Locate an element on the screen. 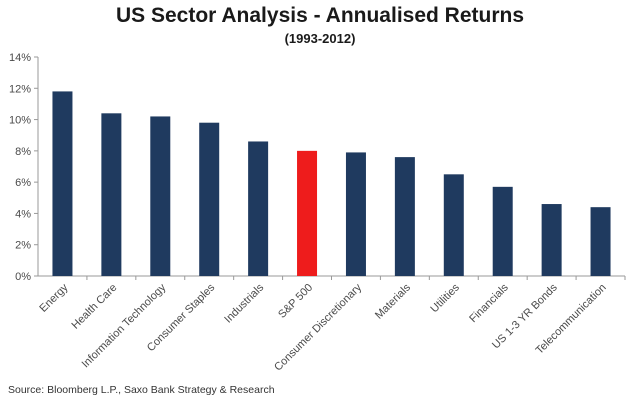 This screenshot has height=407, width=640. x-tick-label: Industrials is located at coordinates (244, 303).